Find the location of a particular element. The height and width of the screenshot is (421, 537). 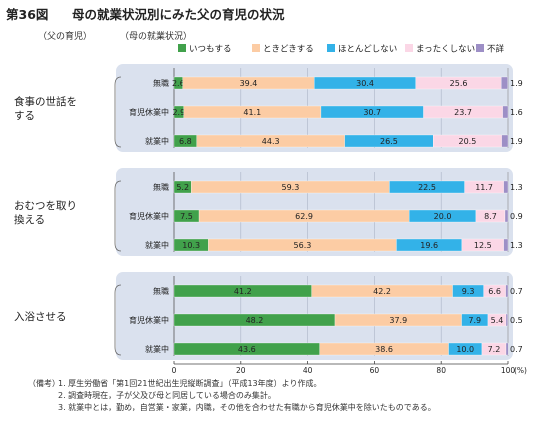

figure-label: 第36図 is located at coordinates (27, 14).